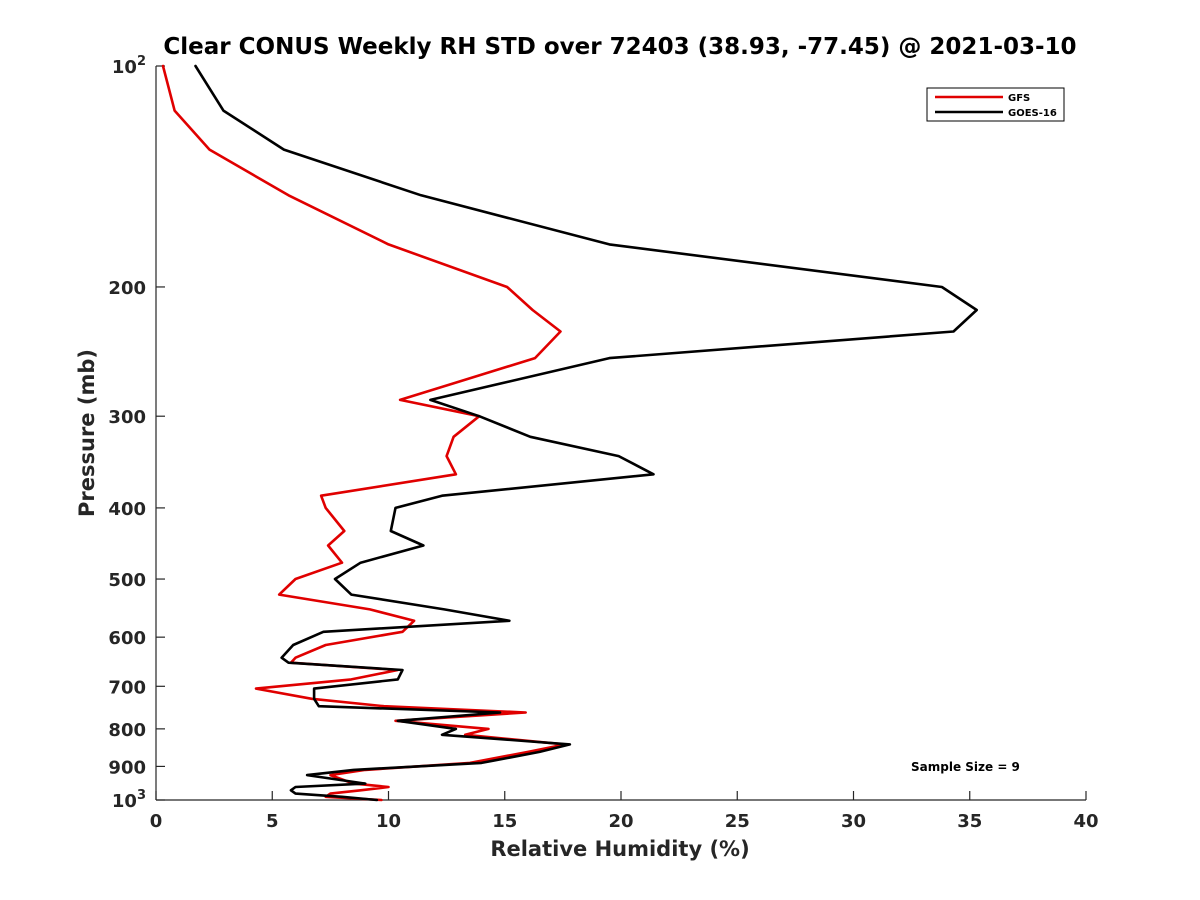 Image resolution: width=1200 pixels, height=900 pixels. Describe the element at coordinates (969, 821) in the screenshot. I see `x-tick-label: 35` at that location.